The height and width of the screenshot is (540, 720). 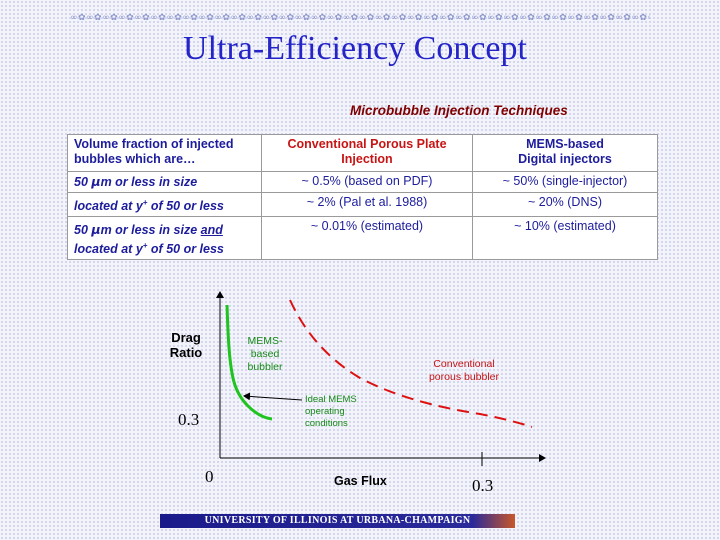 What do you see at coordinates (189, 419) in the screenshot?
I see `y-tick-label: 0.3` at bounding box center [189, 419].